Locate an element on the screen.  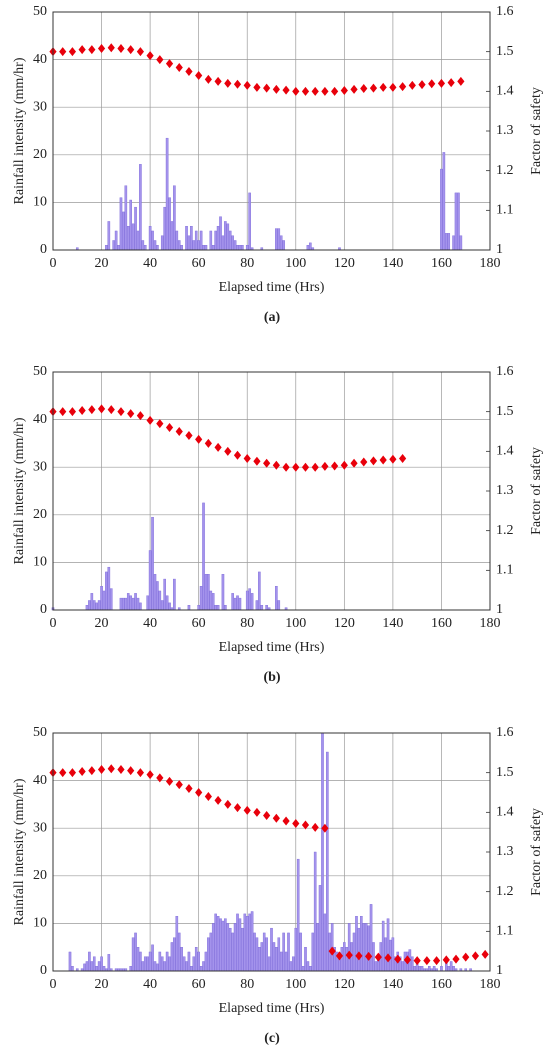
y-tick-label: 10 is located at coordinates (40, 923).